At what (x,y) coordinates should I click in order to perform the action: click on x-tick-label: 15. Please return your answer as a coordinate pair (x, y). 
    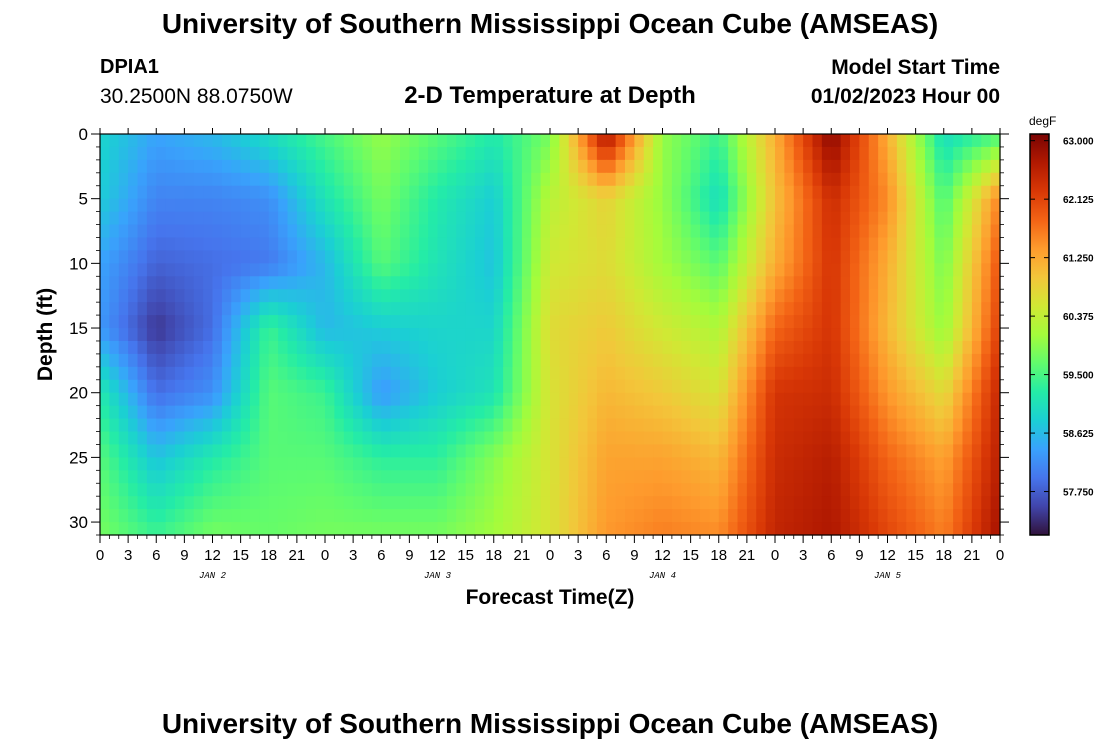
    Looking at the image, I should click on (915, 555).